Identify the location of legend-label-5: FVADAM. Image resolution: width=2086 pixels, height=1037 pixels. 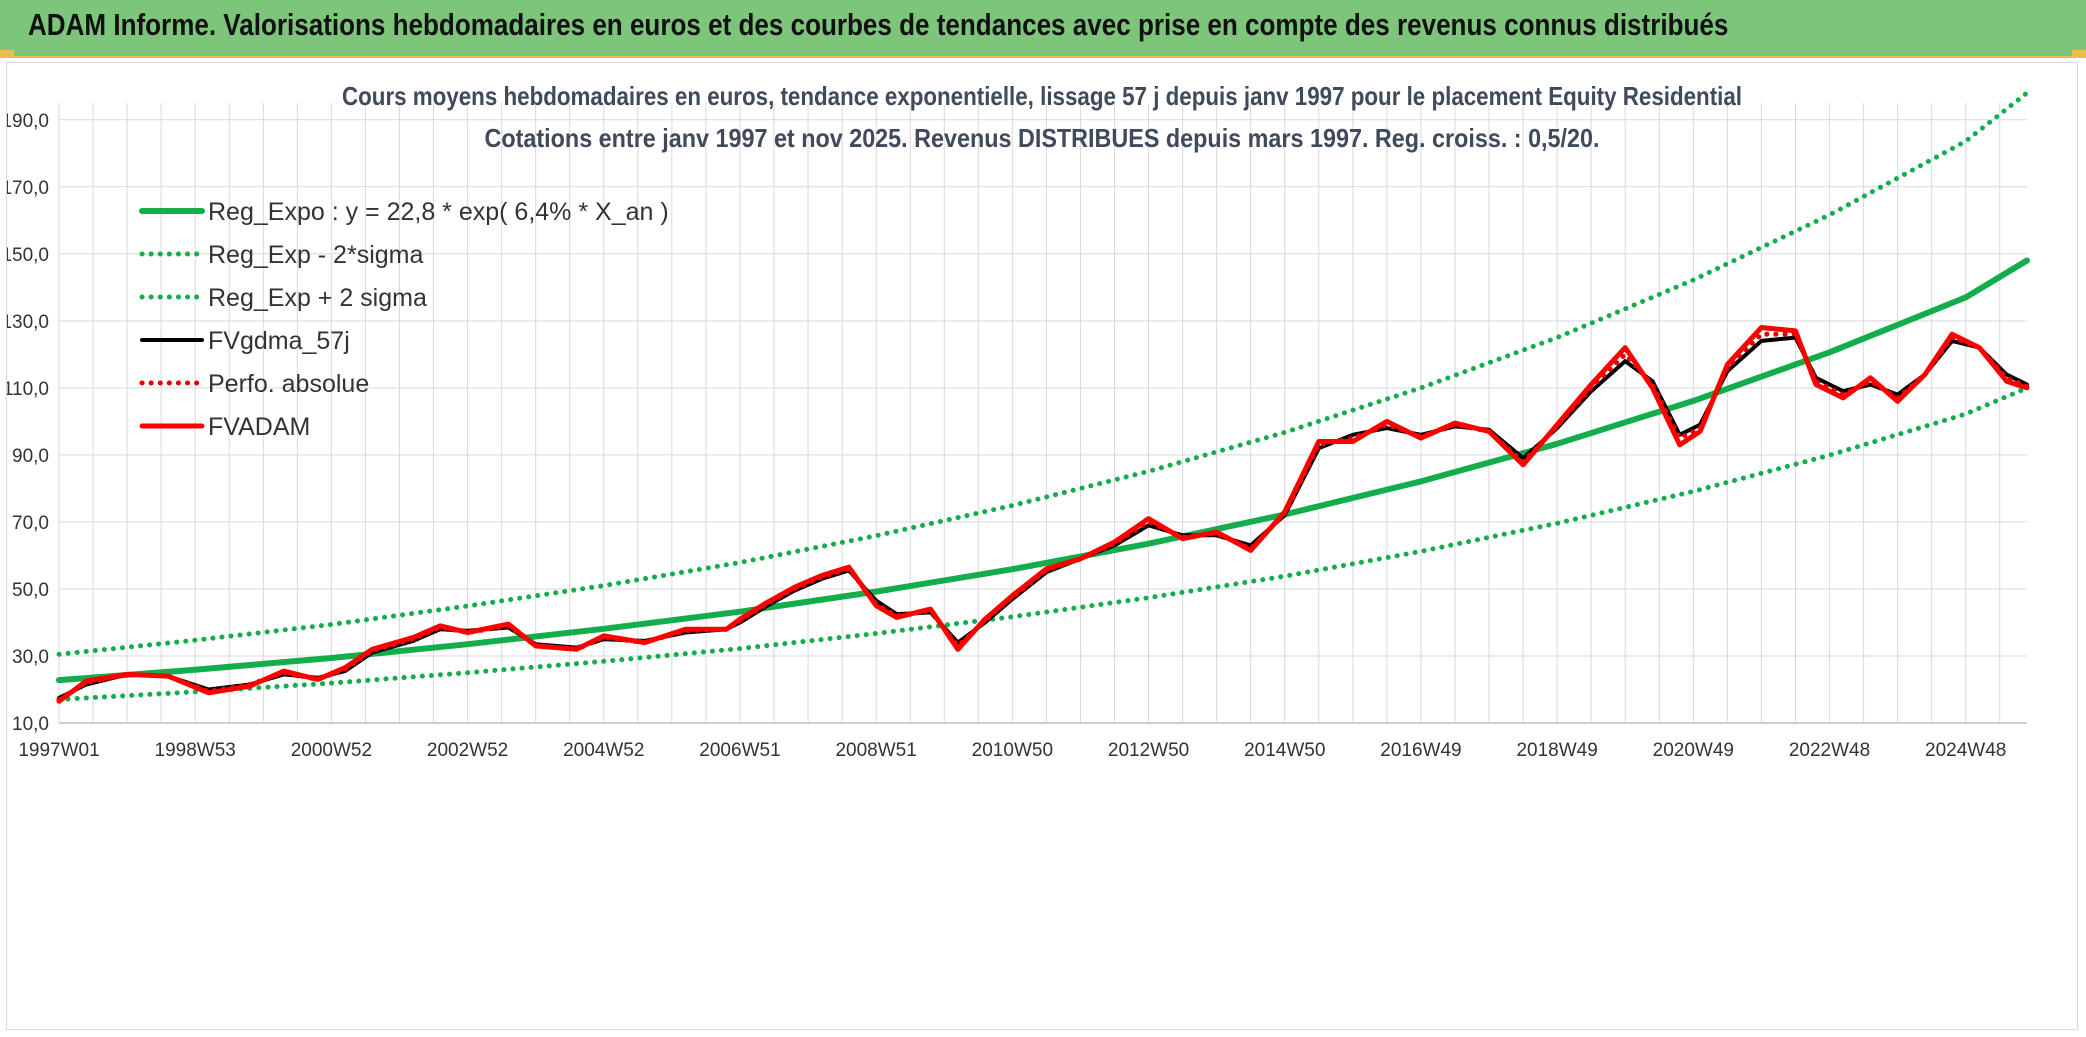
(259, 427).